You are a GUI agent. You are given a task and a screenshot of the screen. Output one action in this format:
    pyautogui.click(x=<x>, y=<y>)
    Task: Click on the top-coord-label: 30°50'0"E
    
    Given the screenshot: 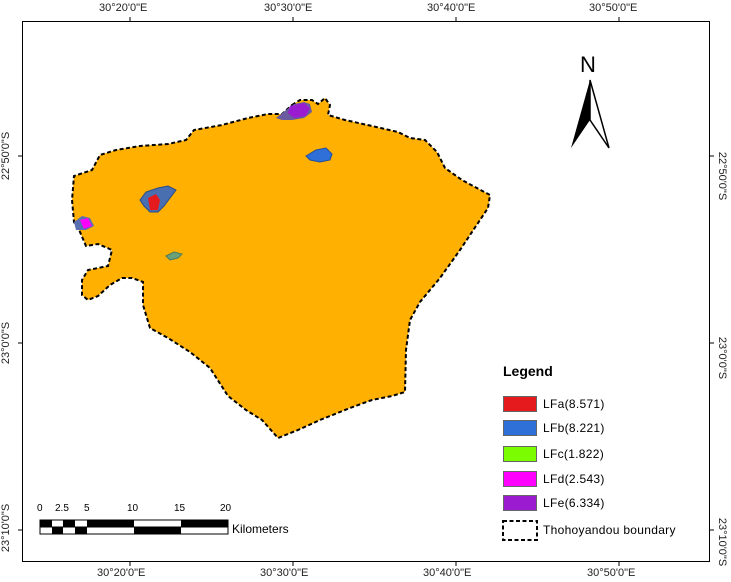 What is the action you would take?
    pyautogui.click(x=613, y=8)
    